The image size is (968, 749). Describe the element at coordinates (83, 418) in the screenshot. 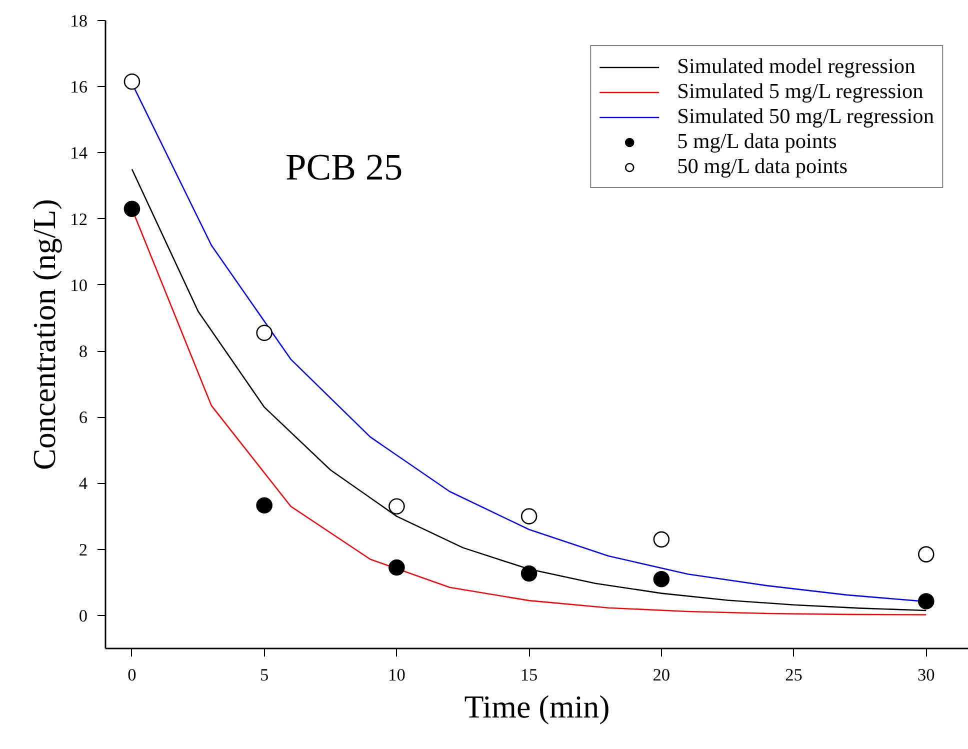

I see `y-tick-label: 6` at that location.